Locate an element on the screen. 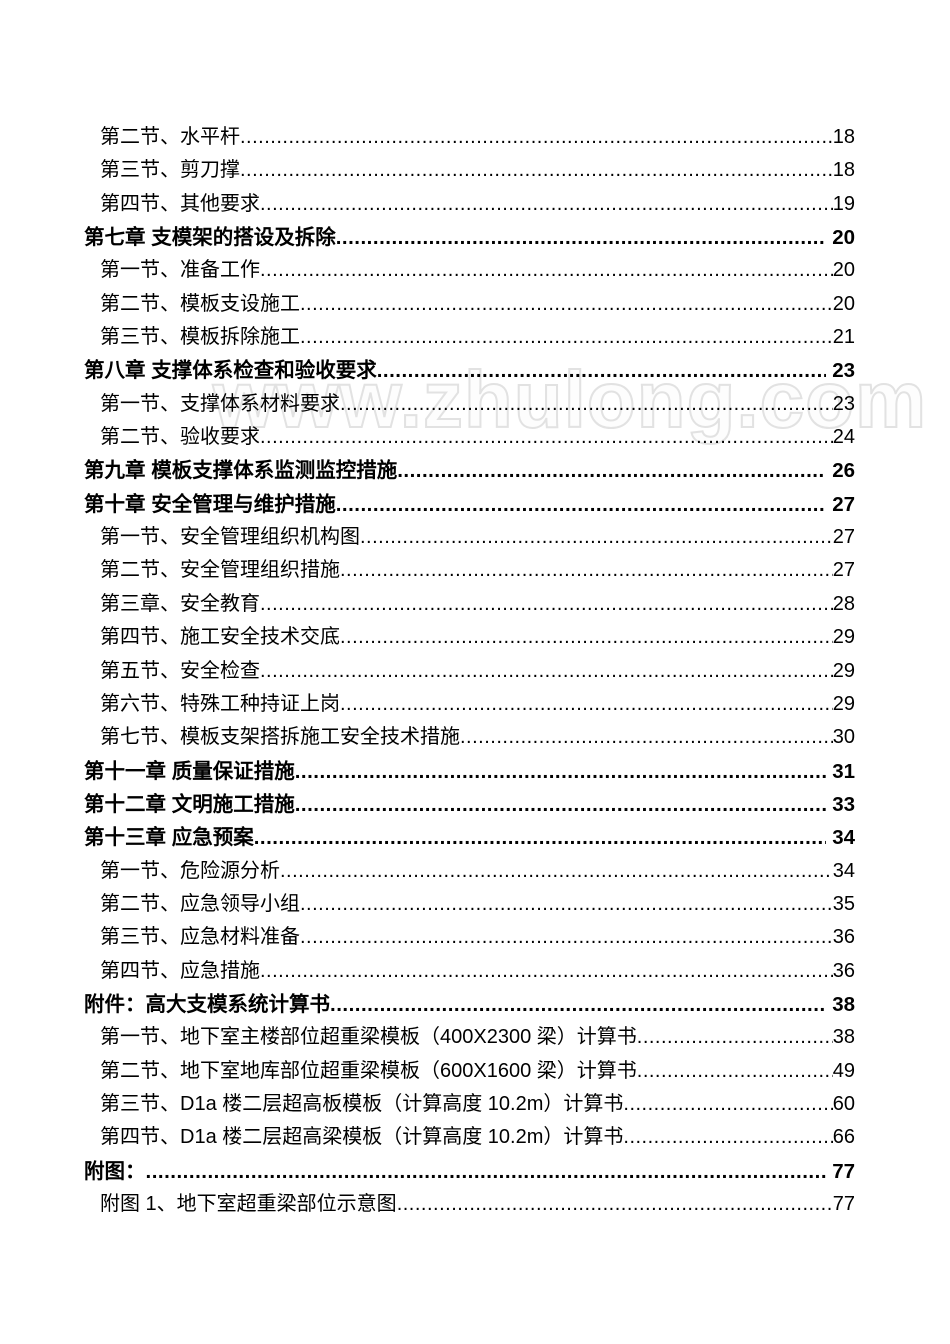 This screenshot has width=950, height=1344. toc-entry: 第四节、D1a 楼二层超高梁模板（计算高度 10.2m）计算书 66 is located at coordinates (469, 1137).